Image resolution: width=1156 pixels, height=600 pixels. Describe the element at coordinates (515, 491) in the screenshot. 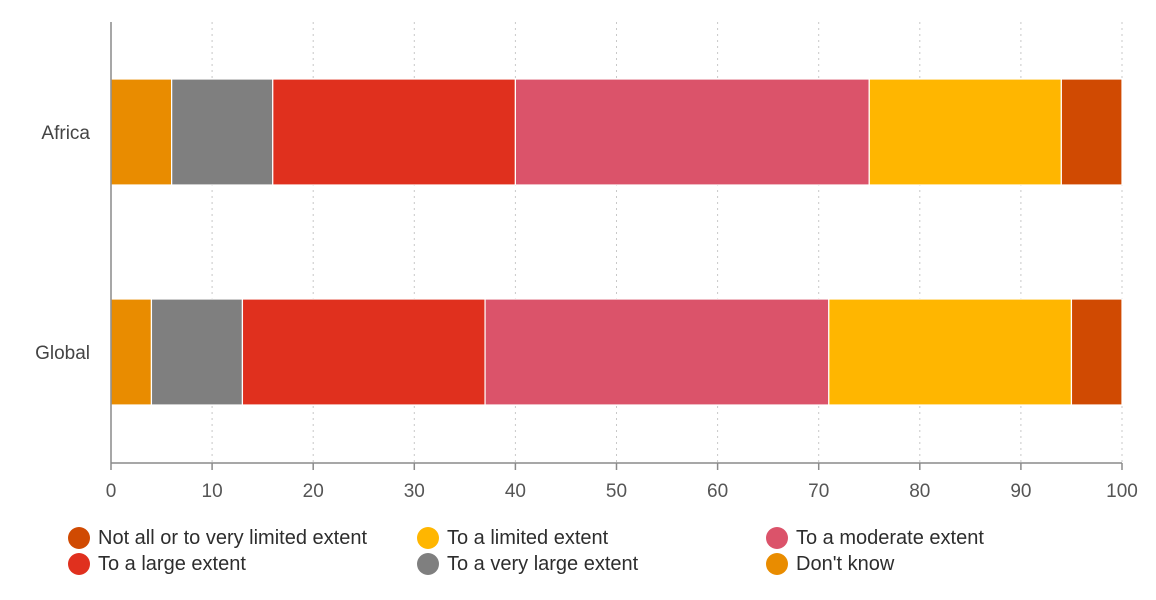

I see `x-tick-label: 40` at that location.